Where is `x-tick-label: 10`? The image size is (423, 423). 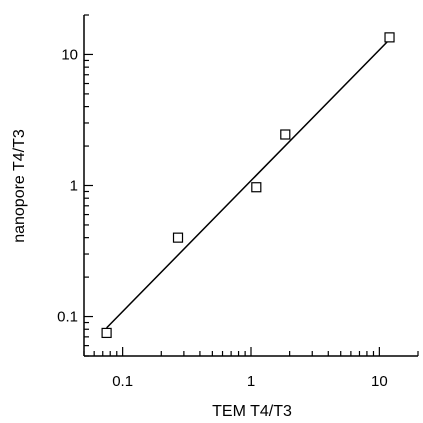
x-tick-label: 10 is located at coordinates (379, 381).